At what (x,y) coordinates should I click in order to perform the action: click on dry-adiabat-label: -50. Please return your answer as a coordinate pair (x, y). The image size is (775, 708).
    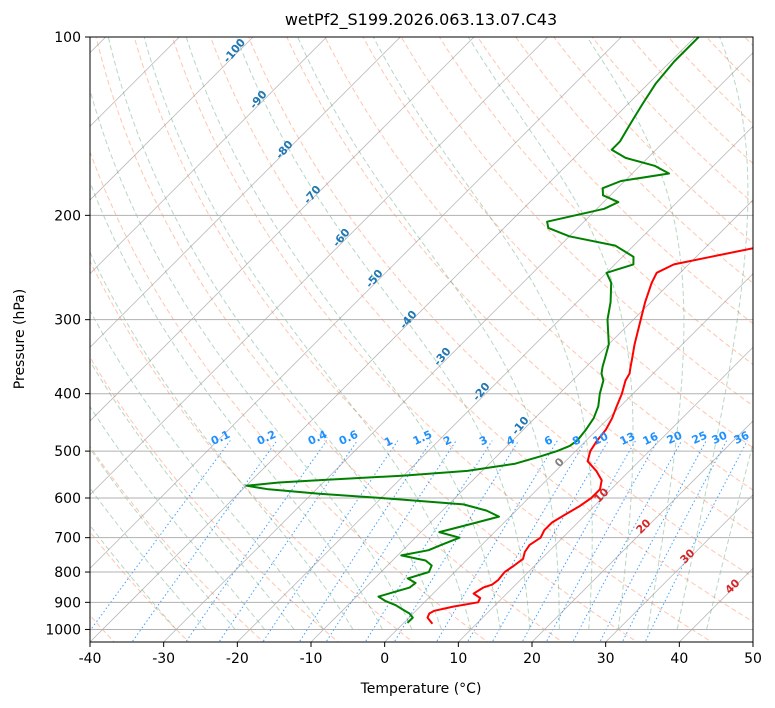
    Looking at the image, I should click on (374, 279).